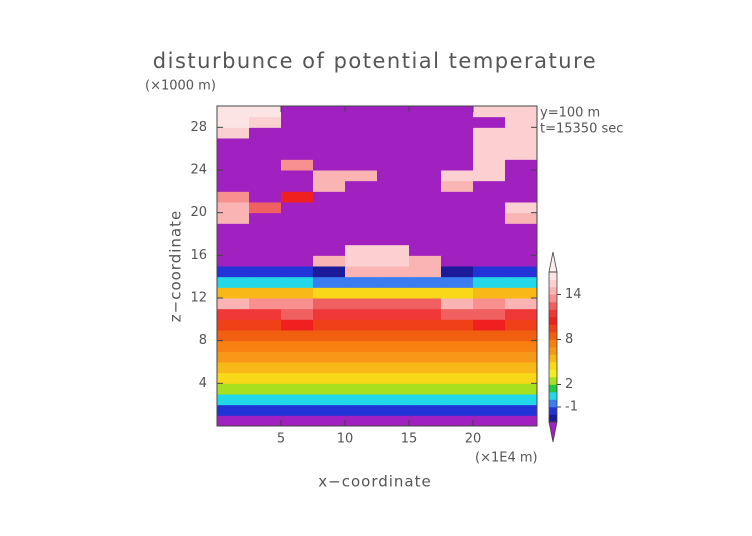  Describe the element at coordinates (281, 439) in the screenshot. I see `x-tick-label: 5` at that location.